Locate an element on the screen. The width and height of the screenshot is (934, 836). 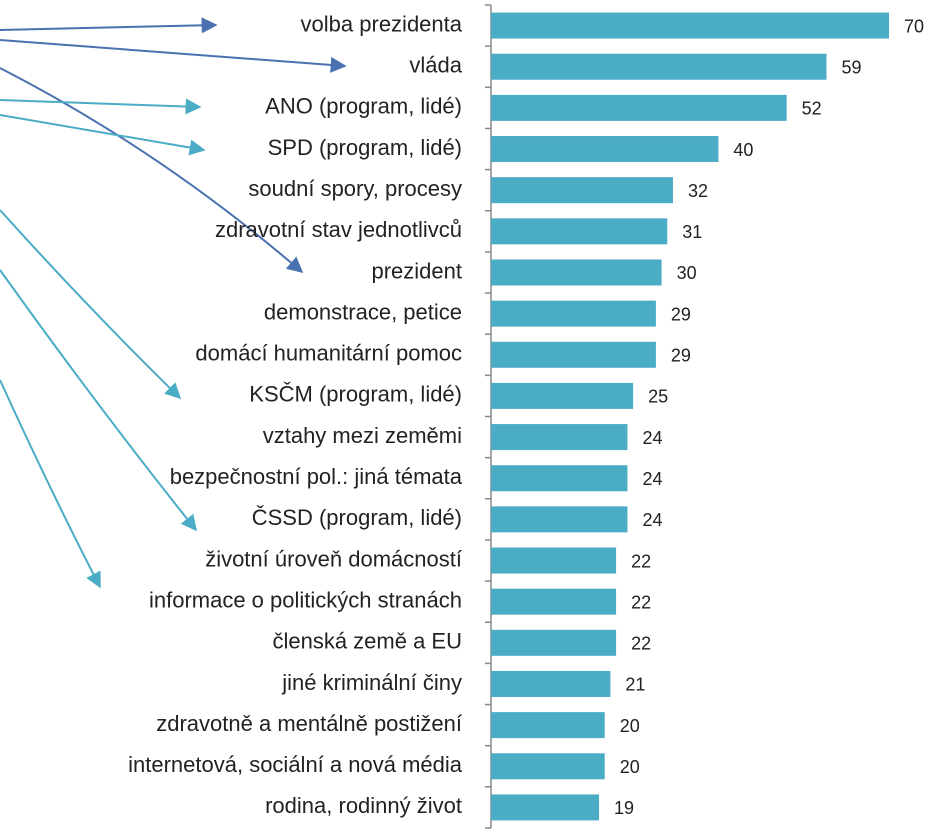
category-label: soudní spory, procesy is located at coordinates (355, 188).